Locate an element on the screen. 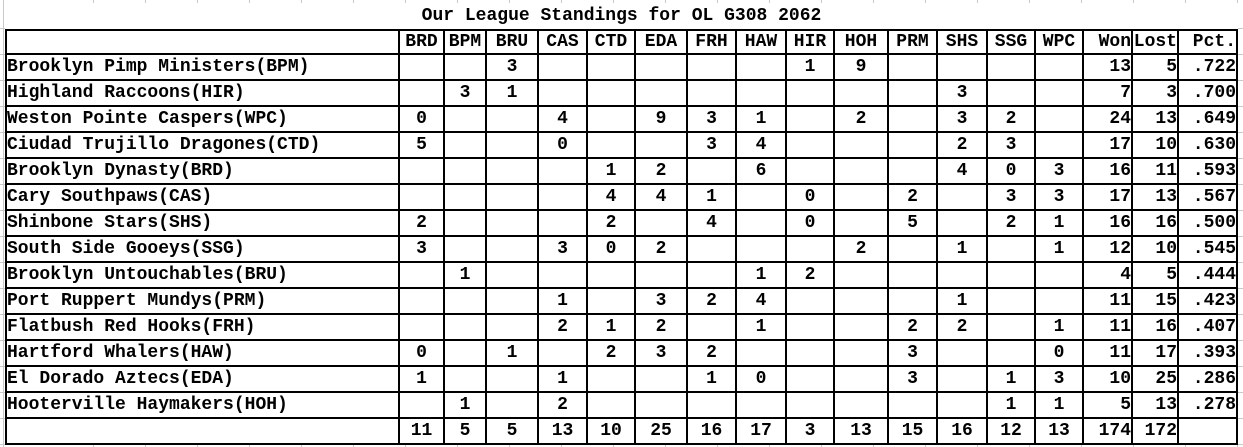 The width and height of the screenshot is (1243, 447). team-column-header is located at coordinates (202, 42).